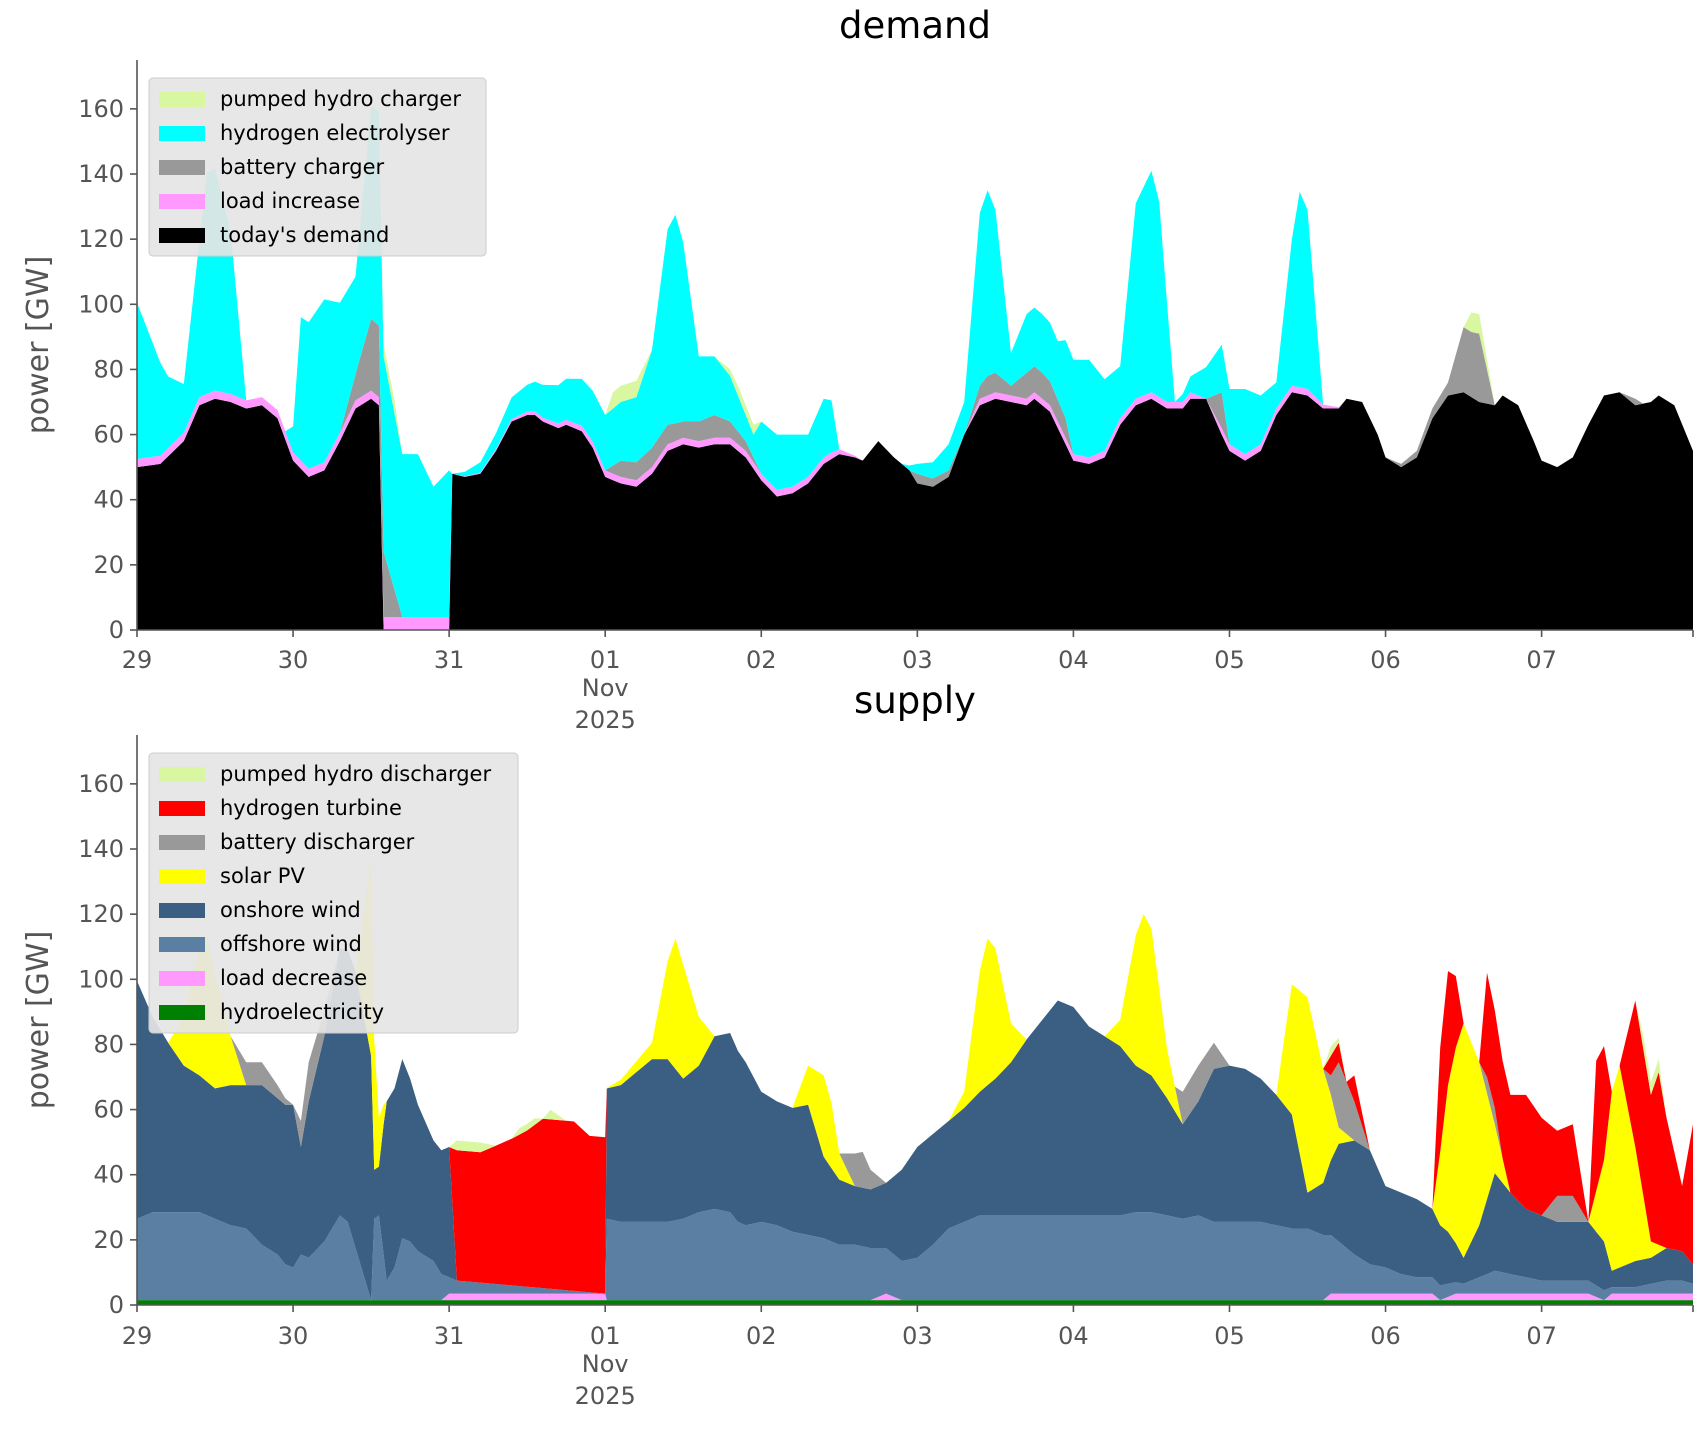 This screenshot has width=1706, height=1431. What do you see at coordinates (915, 700) in the screenshot?
I see `chart-title: supply` at bounding box center [915, 700].